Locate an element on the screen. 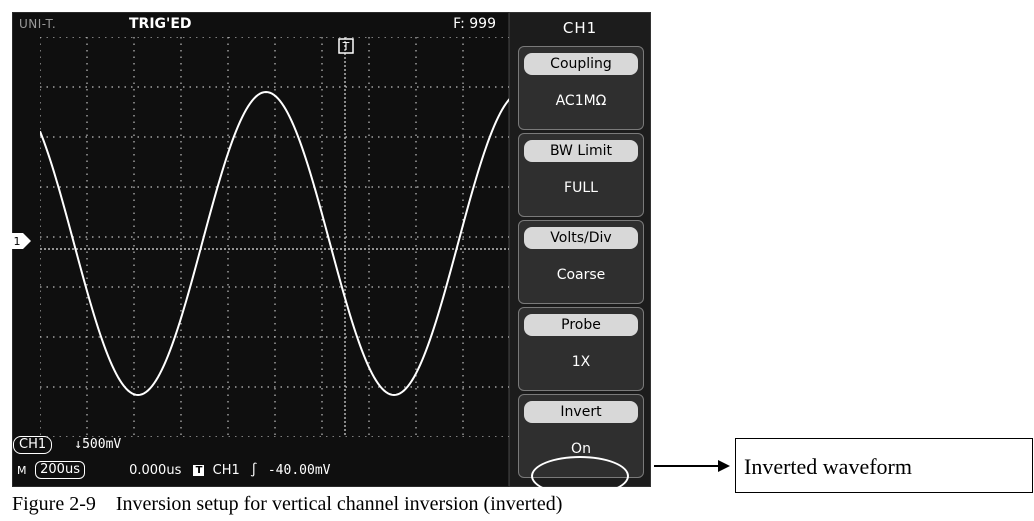 This screenshot has width=1034, height=521. brand-logo: UNI-T. is located at coordinates (38, 24).